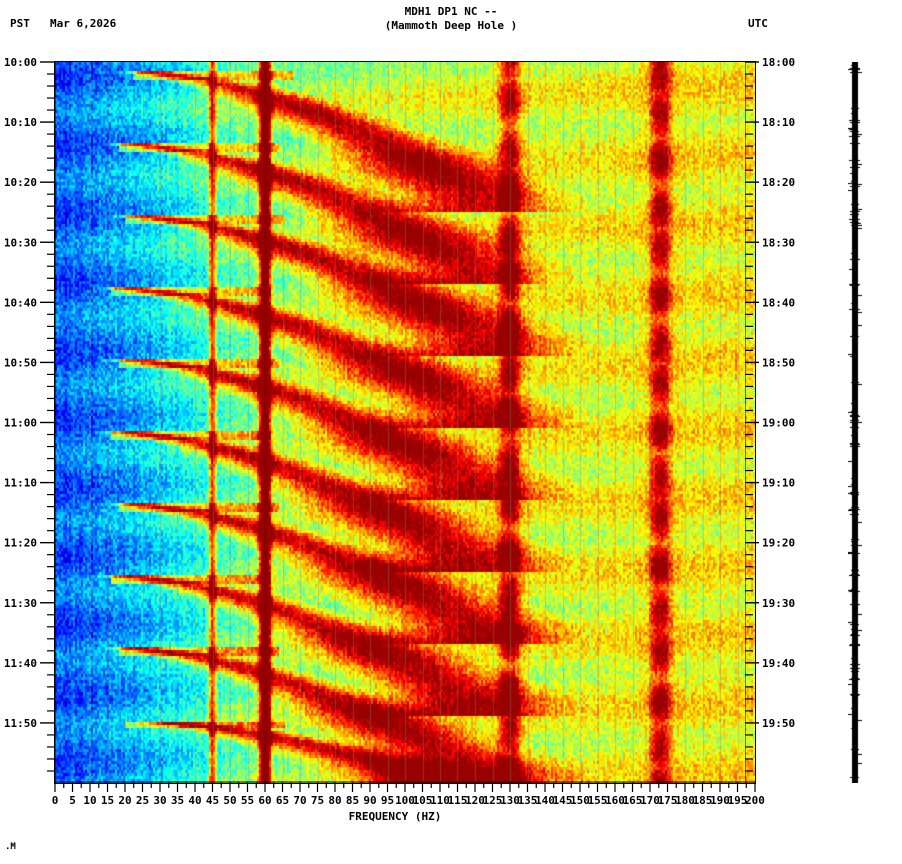  What do you see at coordinates (177, 800) in the screenshot?
I see `frequency-tick-label: 35` at bounding box center [177, 800].